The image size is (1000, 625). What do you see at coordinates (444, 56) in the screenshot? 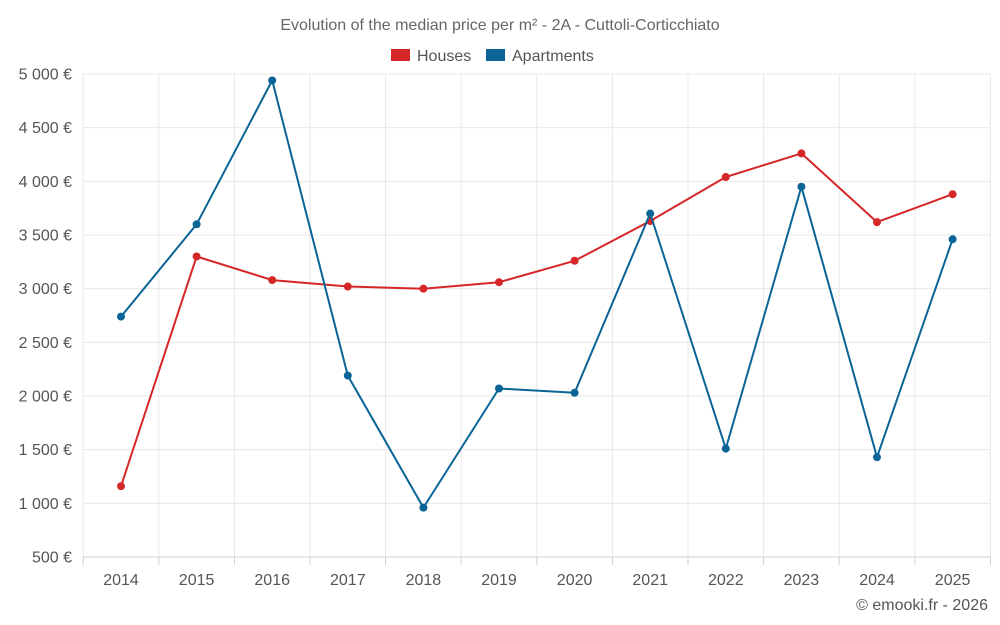
I see `legend-label-houses: Houses` at bounding box center [444, 56].